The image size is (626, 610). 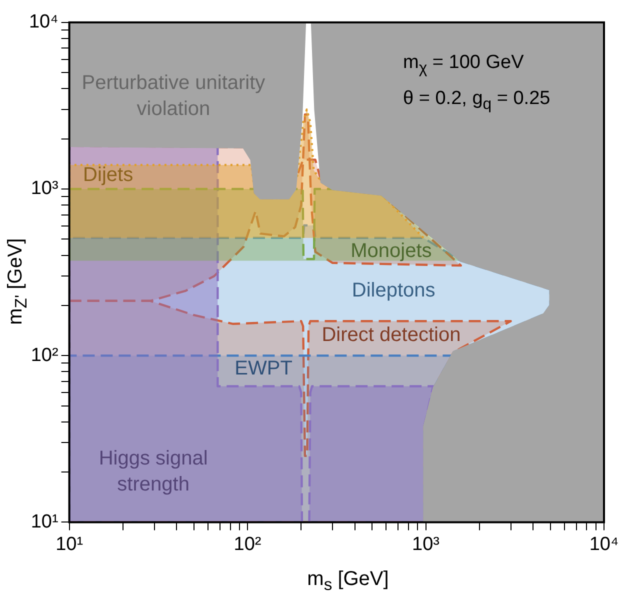 I want to click on x-tick-label: 10², so click(x=248, y=544).